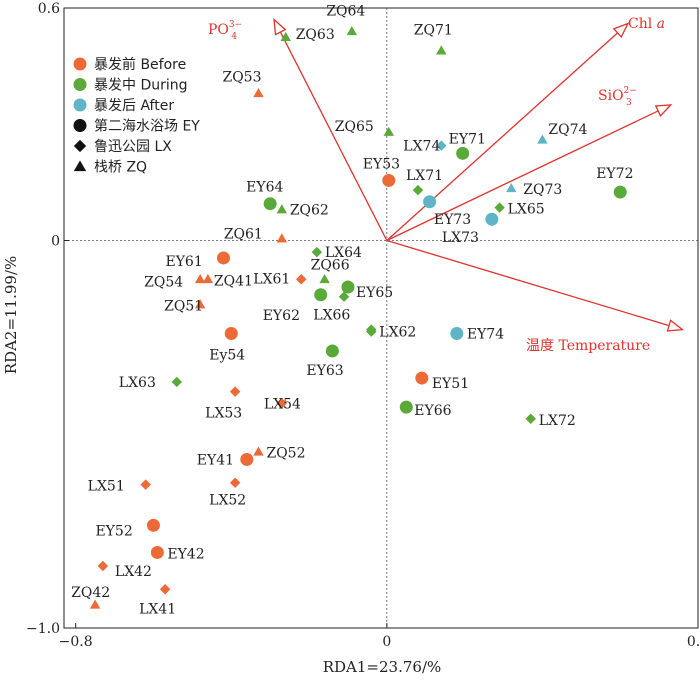 The height and width of the screenshot is (680, 700). Describe the element at coordinates (281, 316) in the screenshot. I see `sample-point-label: EY62` at that location.